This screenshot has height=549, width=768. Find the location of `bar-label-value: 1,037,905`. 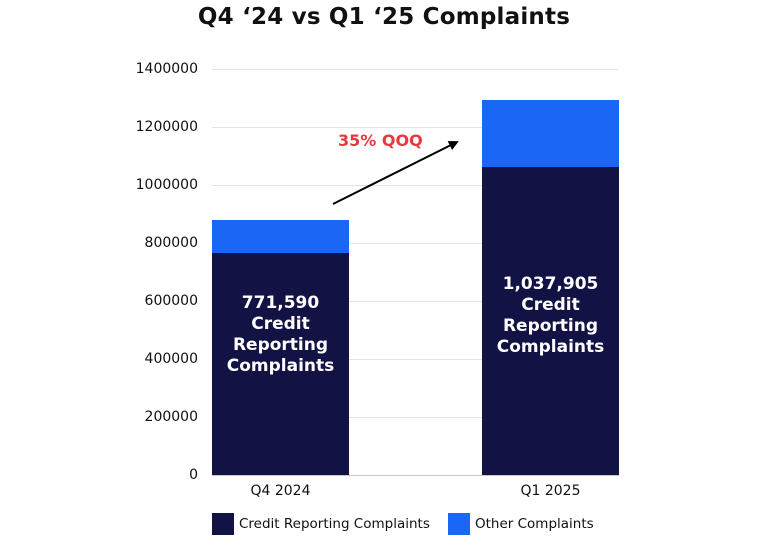

bar-label-value: 1,037,905 is located at coordinates (550, 284).